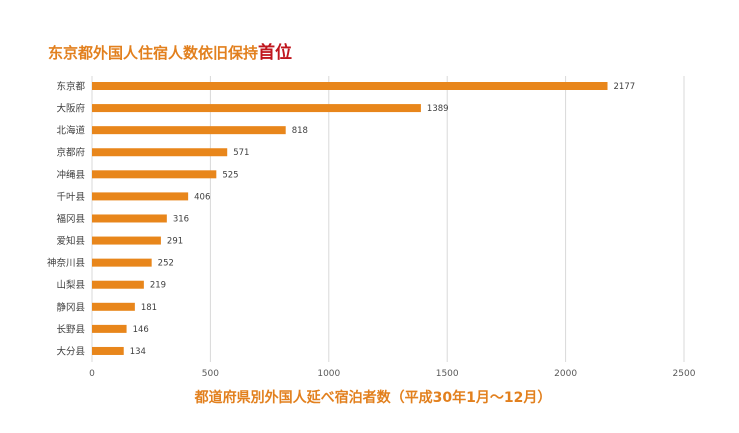 The image size is (739, 433). What do you see at coordinates (70, 285) in the screenshot?
I see `category-label: 山梨县` at bounding box center [70, 285].